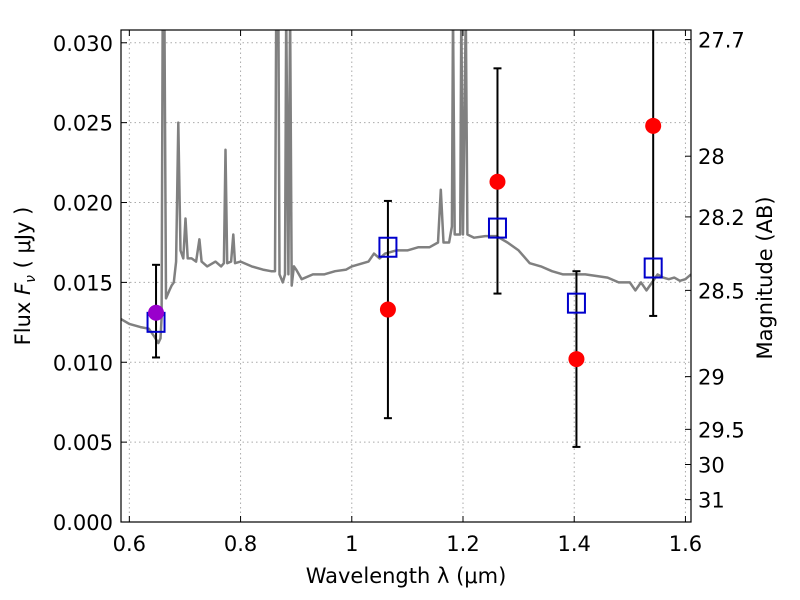 Image resolution: width=800 pixels, height=600 pixels. I want to click on x-tick-label: 0.8, so click(240, 544).